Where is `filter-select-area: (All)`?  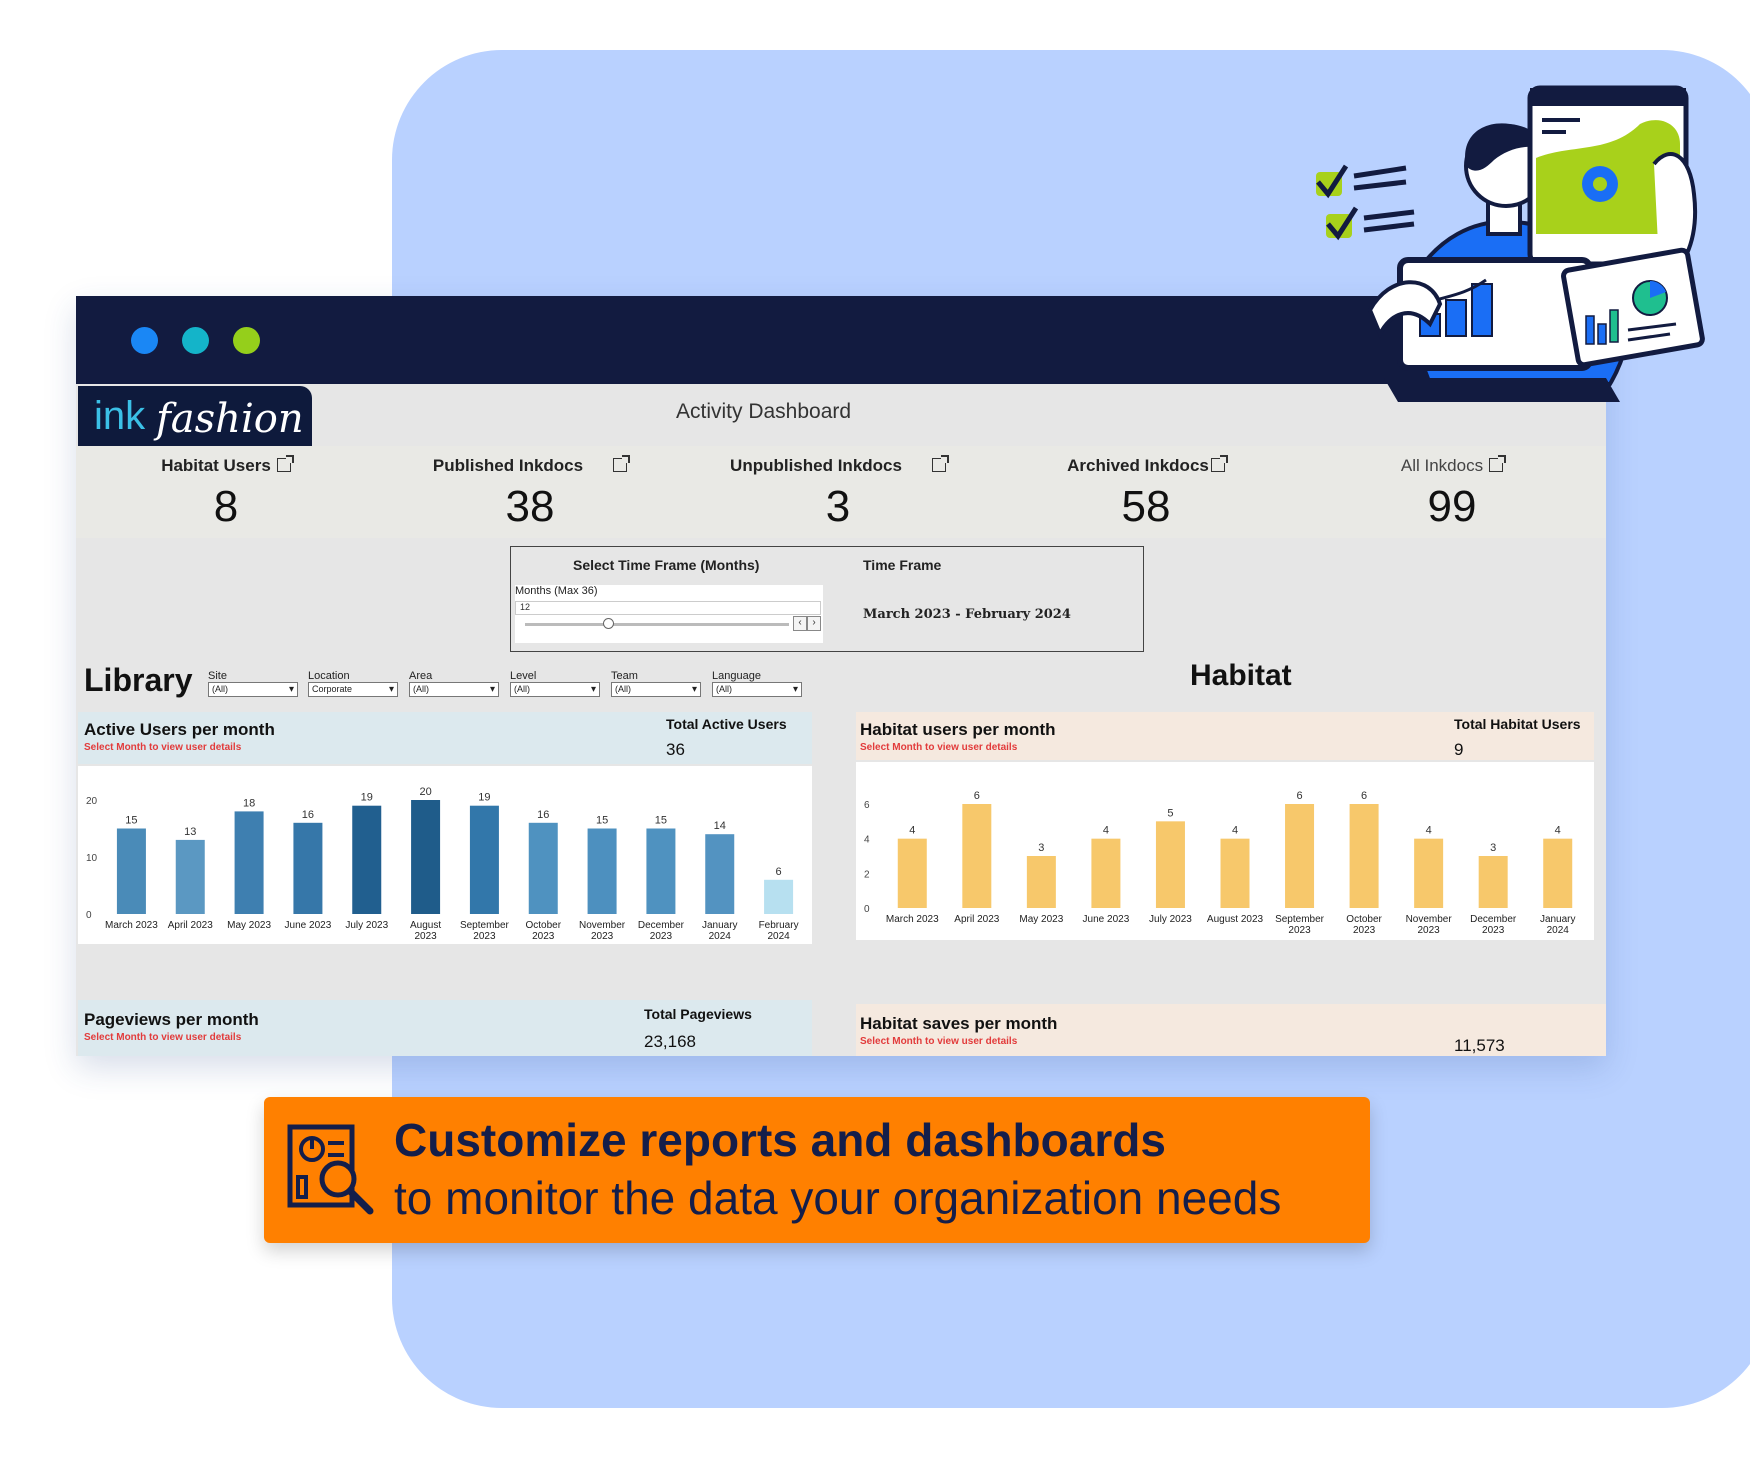 filter-select-area: (All) is located at coordinates (454, 689).